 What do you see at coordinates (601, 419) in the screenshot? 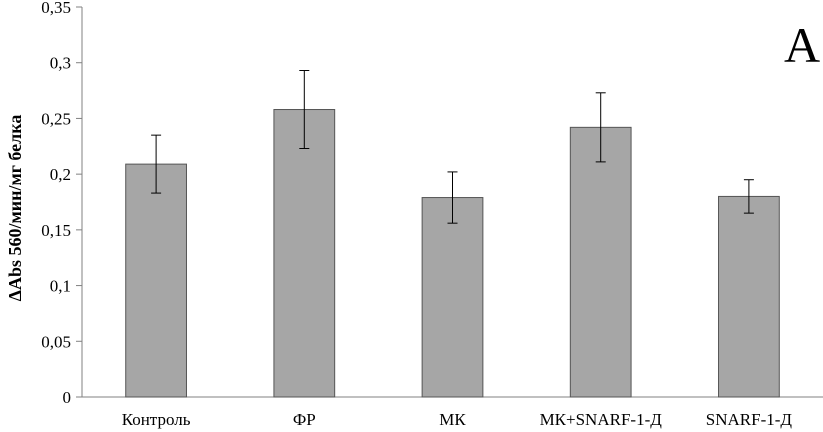
I see `x-tick-label: МК+SNARF-1-Д` at bounding box center [601, 419].